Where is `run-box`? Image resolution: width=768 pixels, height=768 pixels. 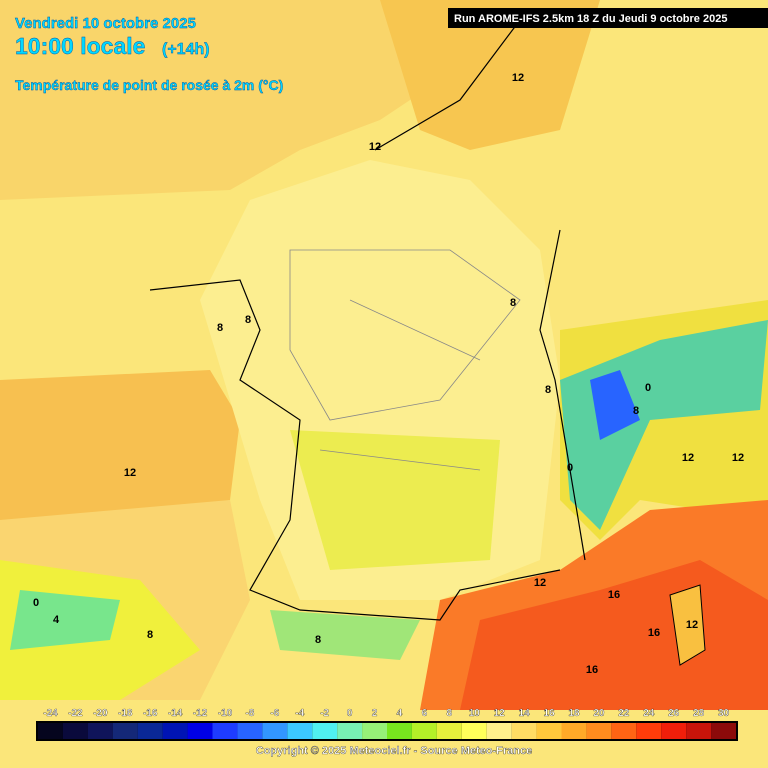 run-box is located at coordinates (608, 18).